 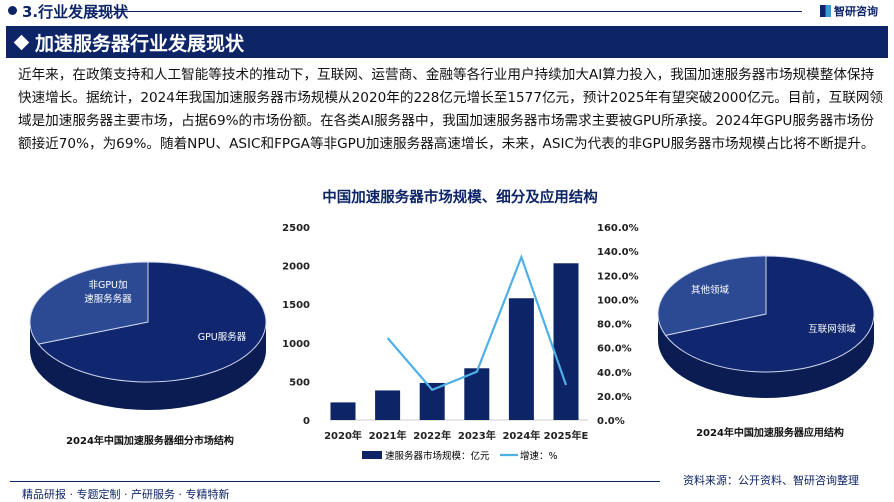 What do you see at coordinates (618, 276) in the screenshot?
I see `y-right-tick: 120.0%` at bounding box center [618, 276].